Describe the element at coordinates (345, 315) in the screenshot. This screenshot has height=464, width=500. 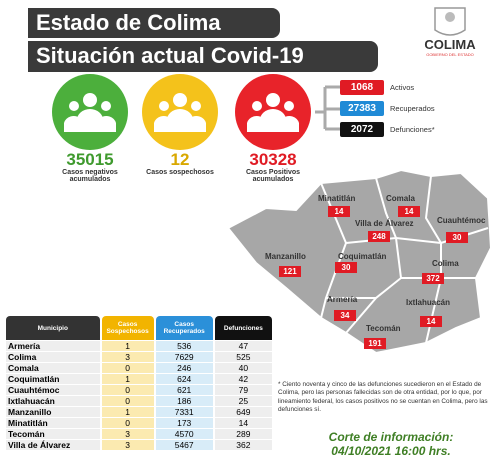
I see `map-value: 34` at that location.